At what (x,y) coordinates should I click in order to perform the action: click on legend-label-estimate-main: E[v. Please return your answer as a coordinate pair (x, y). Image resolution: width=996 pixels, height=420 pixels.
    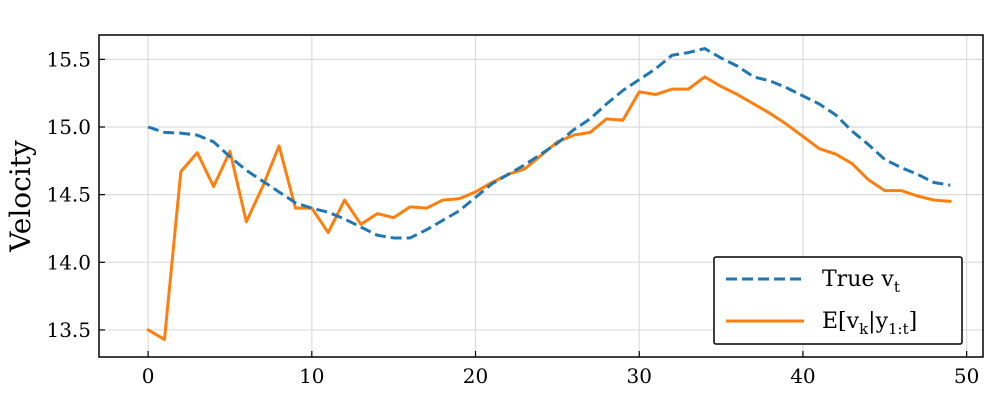
    Looking at the image, I should click on (841, 321).